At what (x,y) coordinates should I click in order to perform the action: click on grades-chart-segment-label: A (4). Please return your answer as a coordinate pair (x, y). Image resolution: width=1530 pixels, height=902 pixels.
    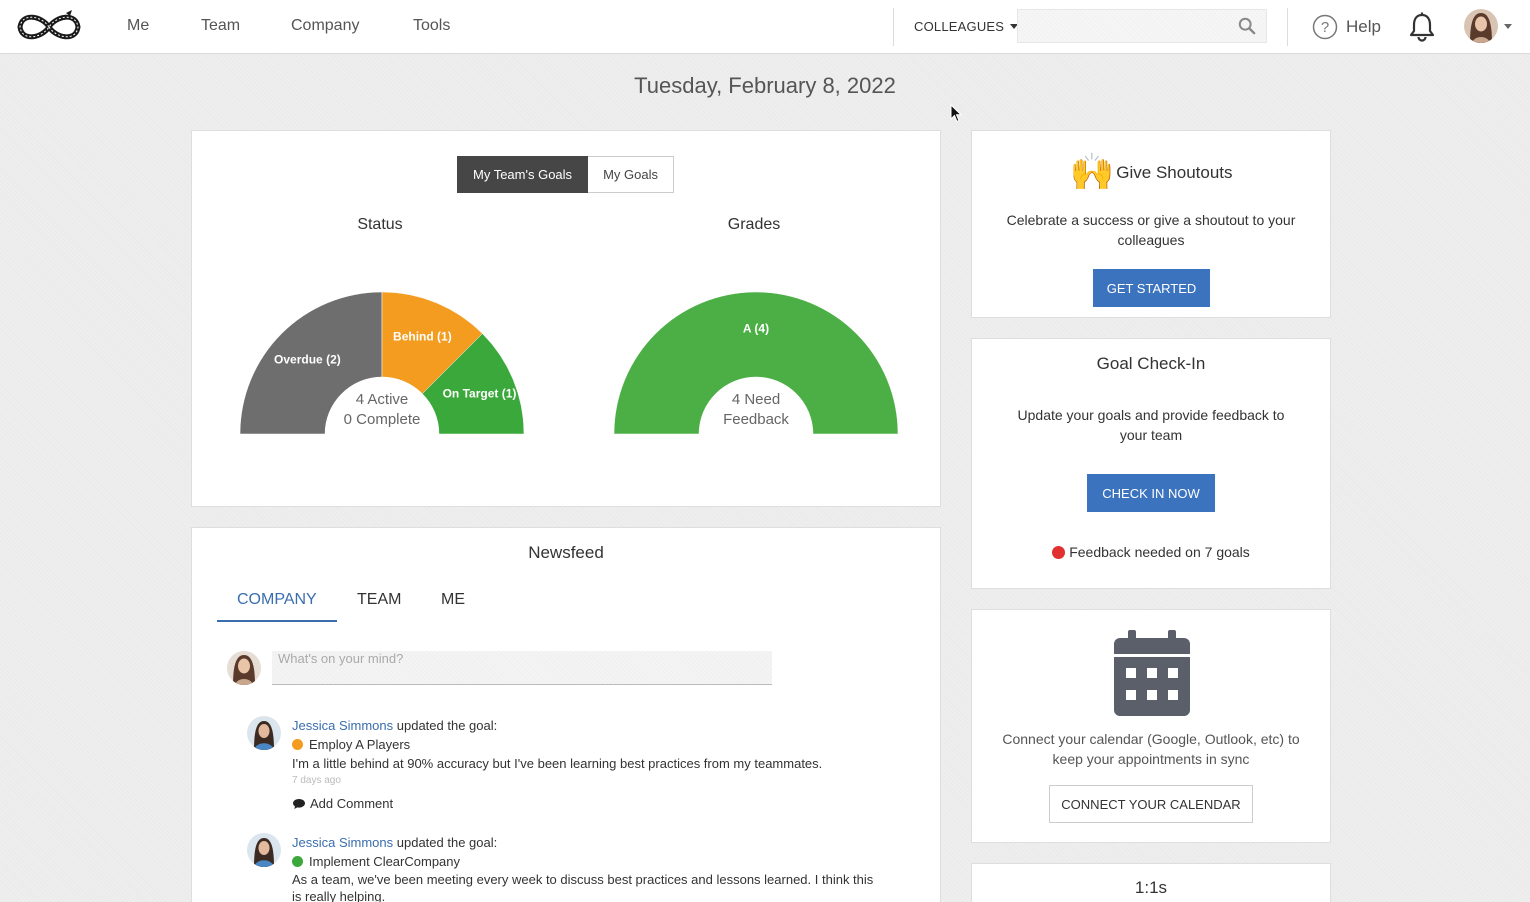
    Looking at the image, I should click on (756, 329).